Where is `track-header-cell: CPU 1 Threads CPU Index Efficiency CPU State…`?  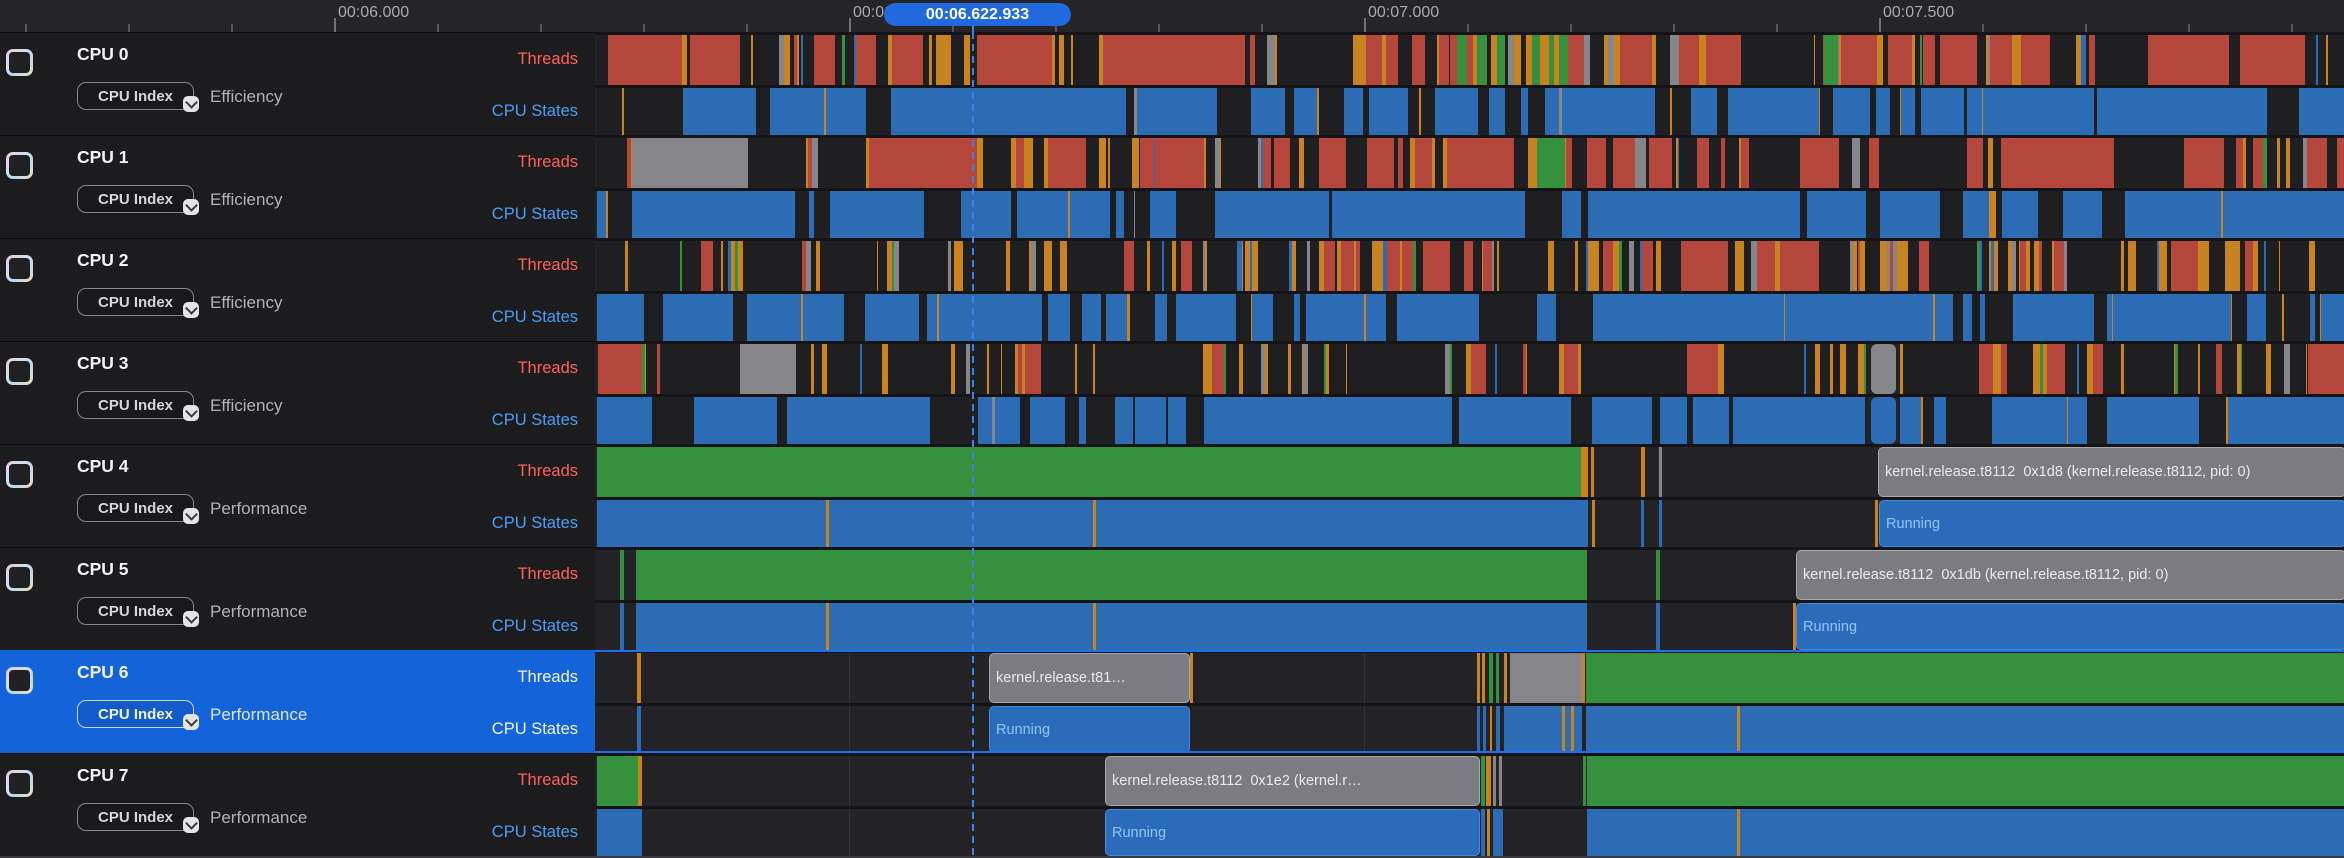 track-header-cell: CPU 1 Threads CPU Index Efficiency CPU State… is located at coordinates (297, 186).